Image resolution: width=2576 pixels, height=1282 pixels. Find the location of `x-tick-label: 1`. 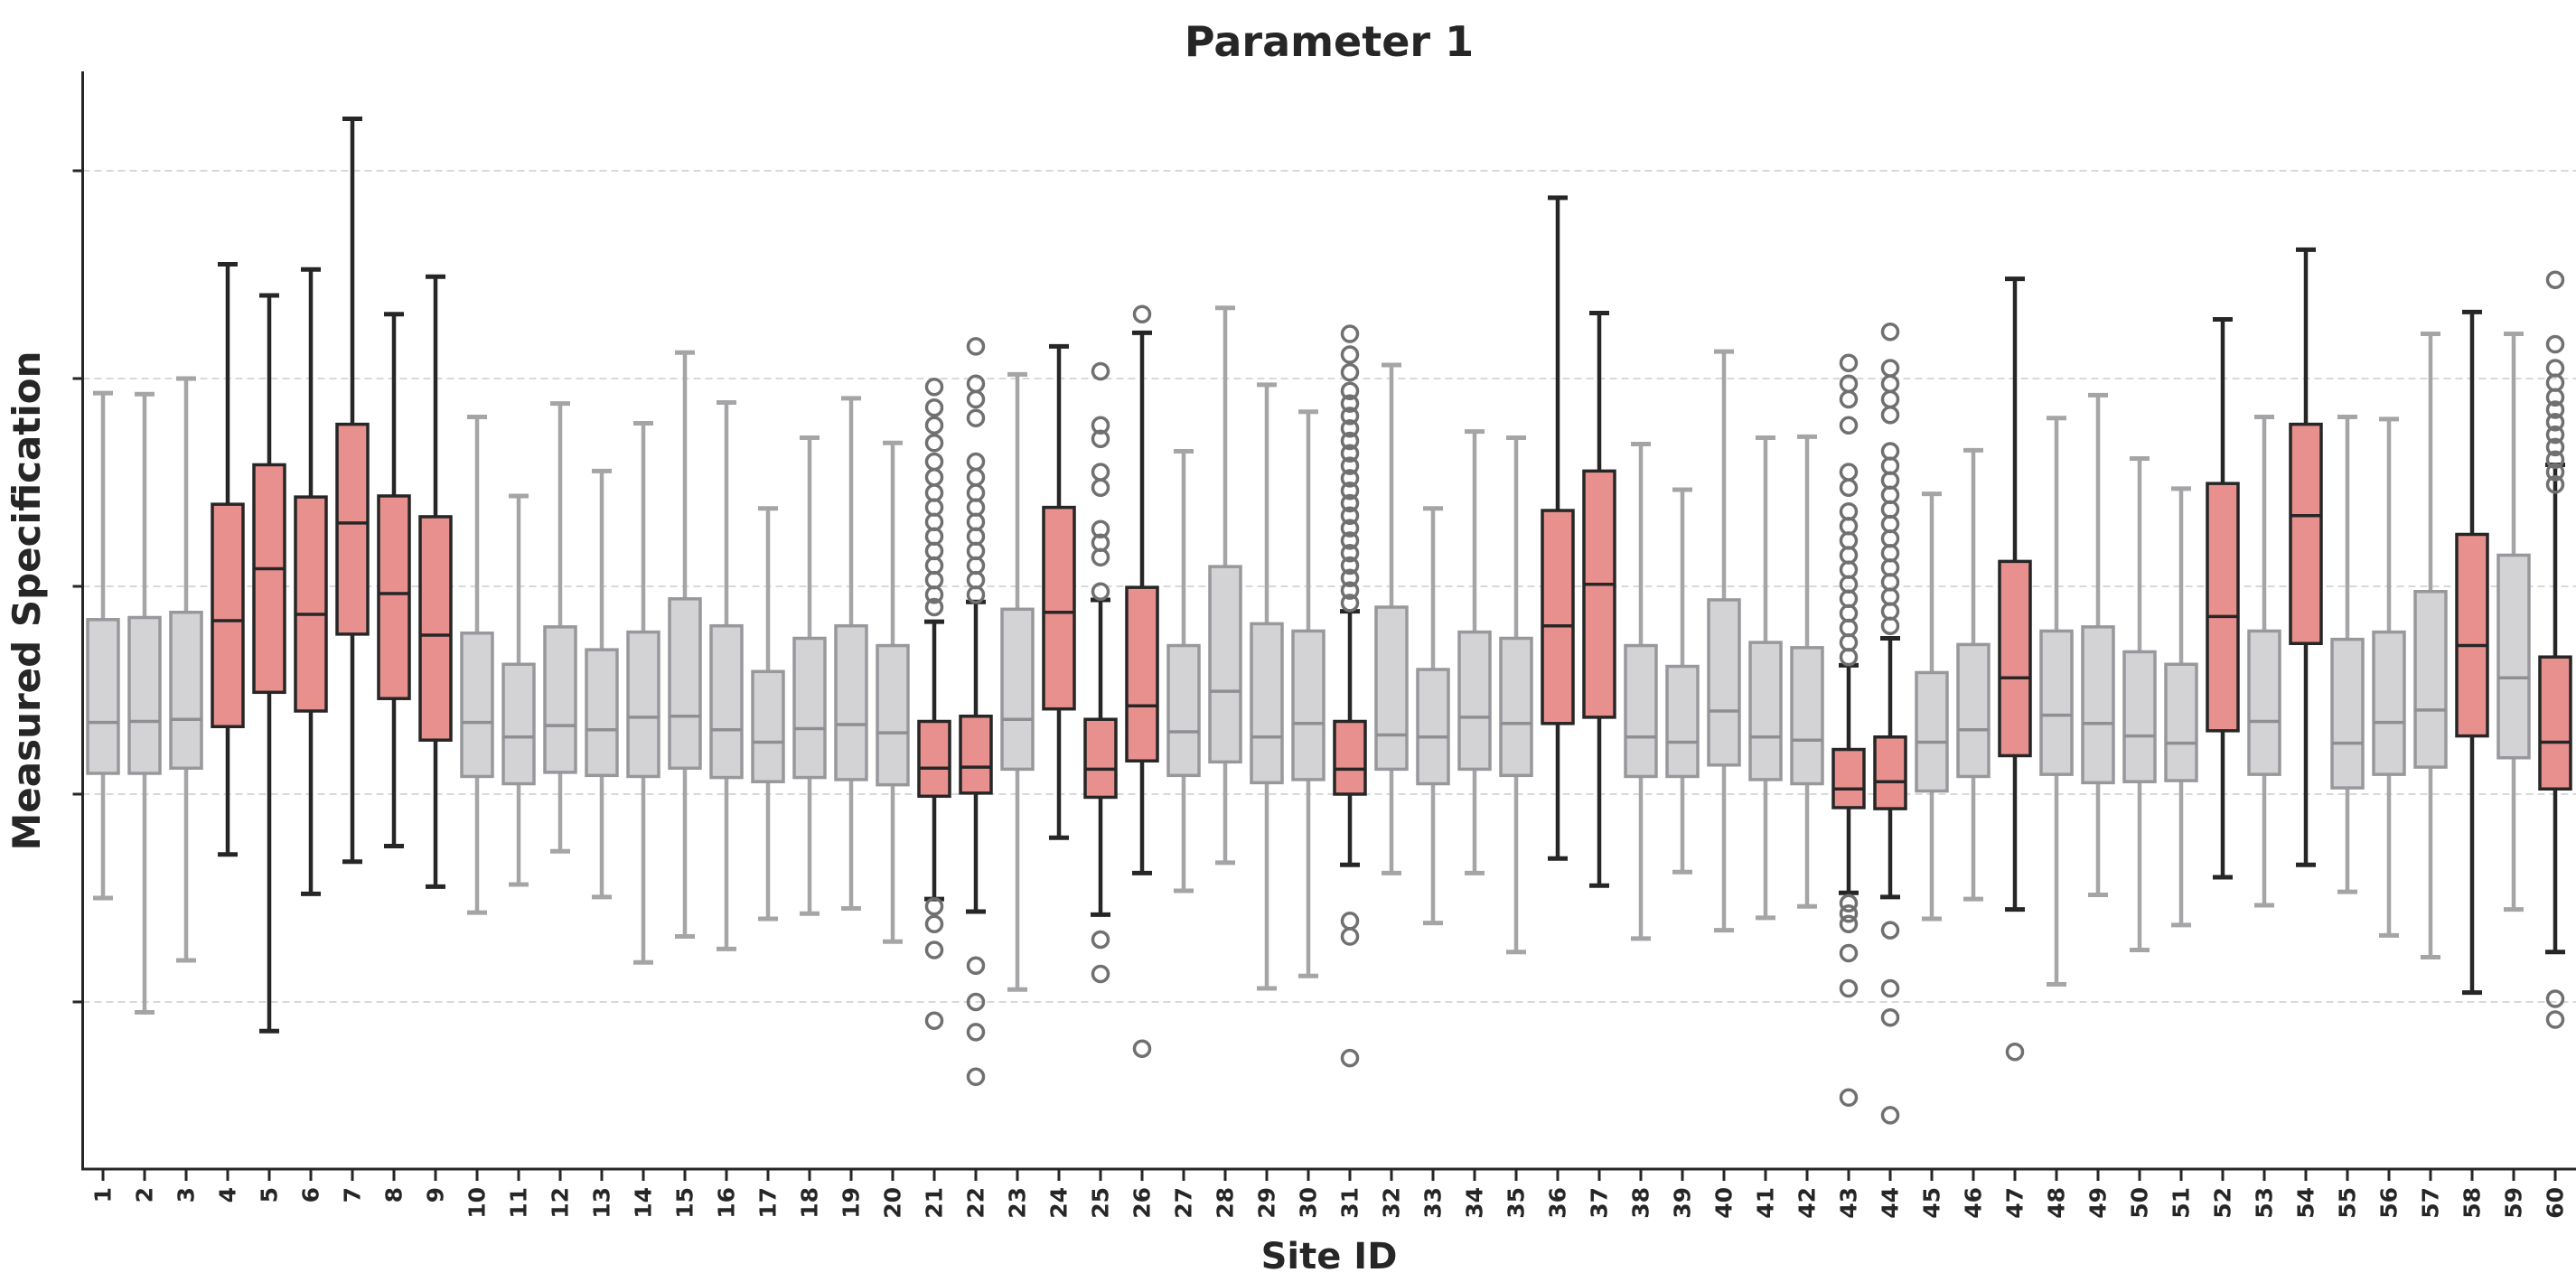

x-tick-label: 1 is located at coordinates (103, 1194).